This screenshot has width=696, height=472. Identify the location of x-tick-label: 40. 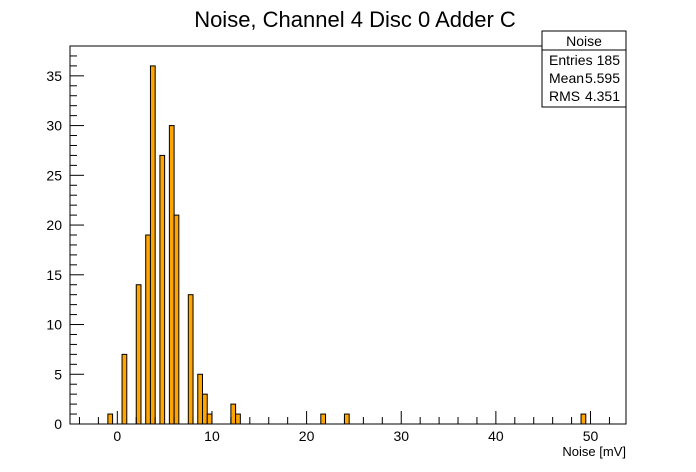
(496, 436).